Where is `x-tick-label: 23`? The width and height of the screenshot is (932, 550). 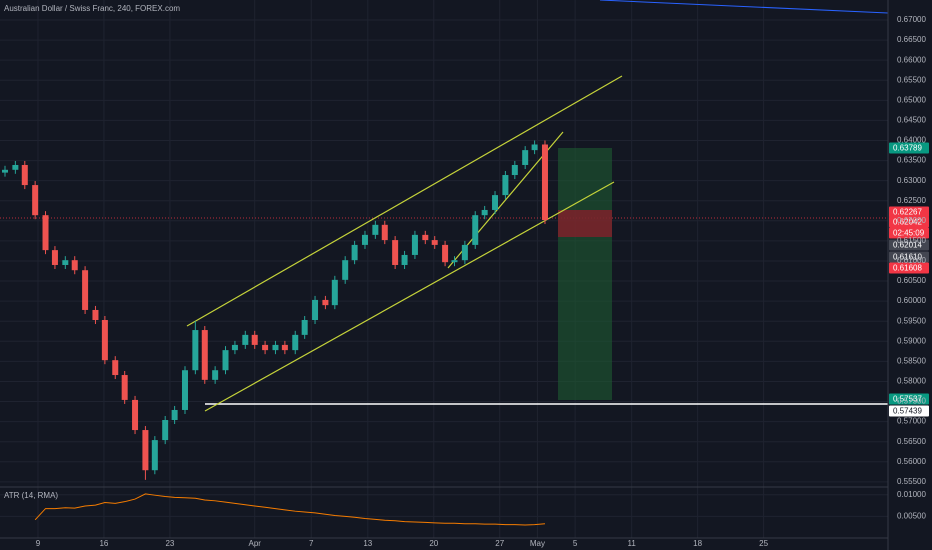 x-tick-label: 23 is located at coordinates (169, 543).